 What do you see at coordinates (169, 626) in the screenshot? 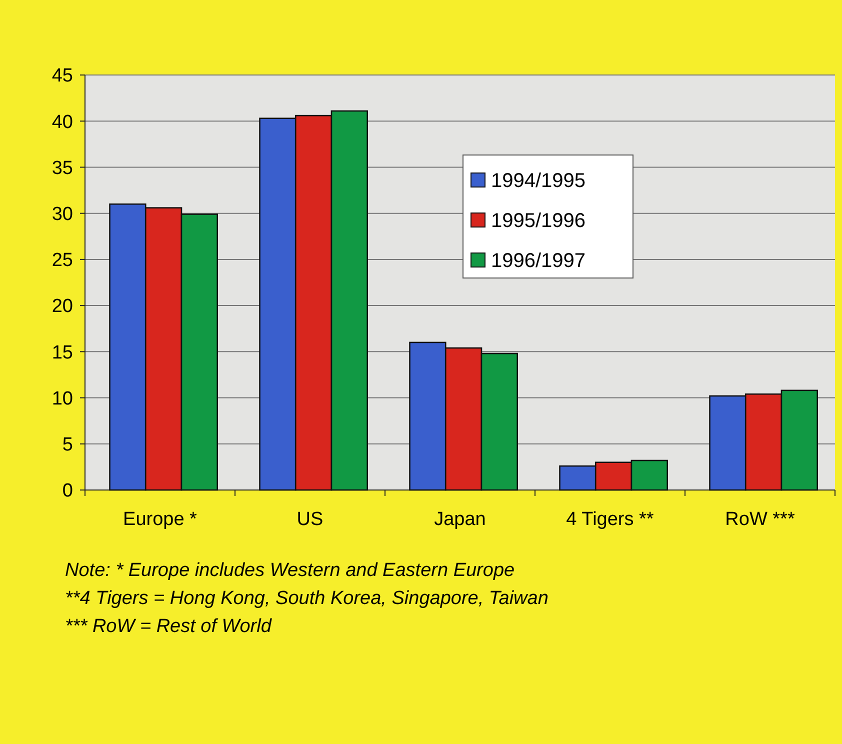
I see `text: *** RoW = Rest of World` at bounding box center [169, 626].